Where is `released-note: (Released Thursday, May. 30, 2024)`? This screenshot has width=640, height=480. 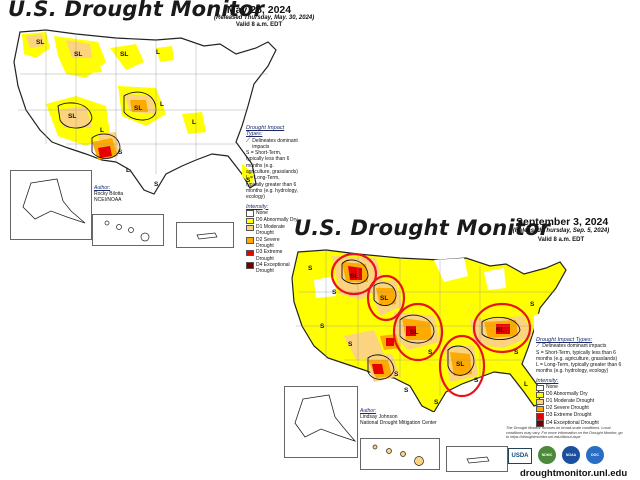 released-note: (Released Thursday, May. 30, 2024) is located at coordinates (264, 18).